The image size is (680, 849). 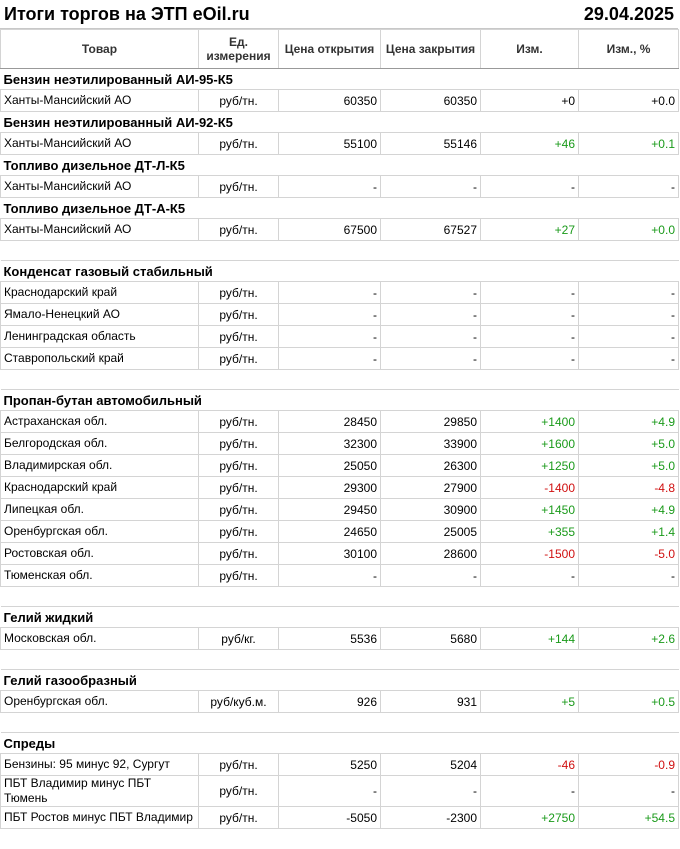 What do you see at coordinates (329, 638) in the screenshot?
I see `open-price: 5536` at bounding box center [329, 638].